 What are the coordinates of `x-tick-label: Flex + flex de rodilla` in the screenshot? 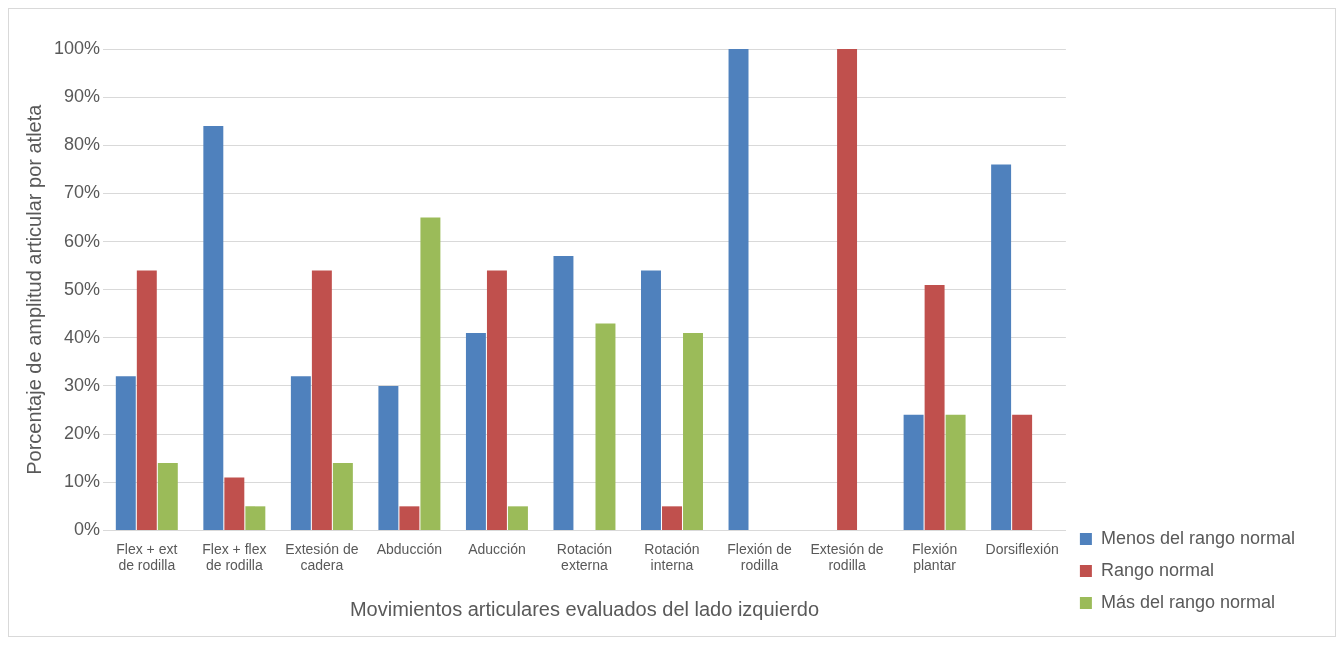 It's located at (234, 557).